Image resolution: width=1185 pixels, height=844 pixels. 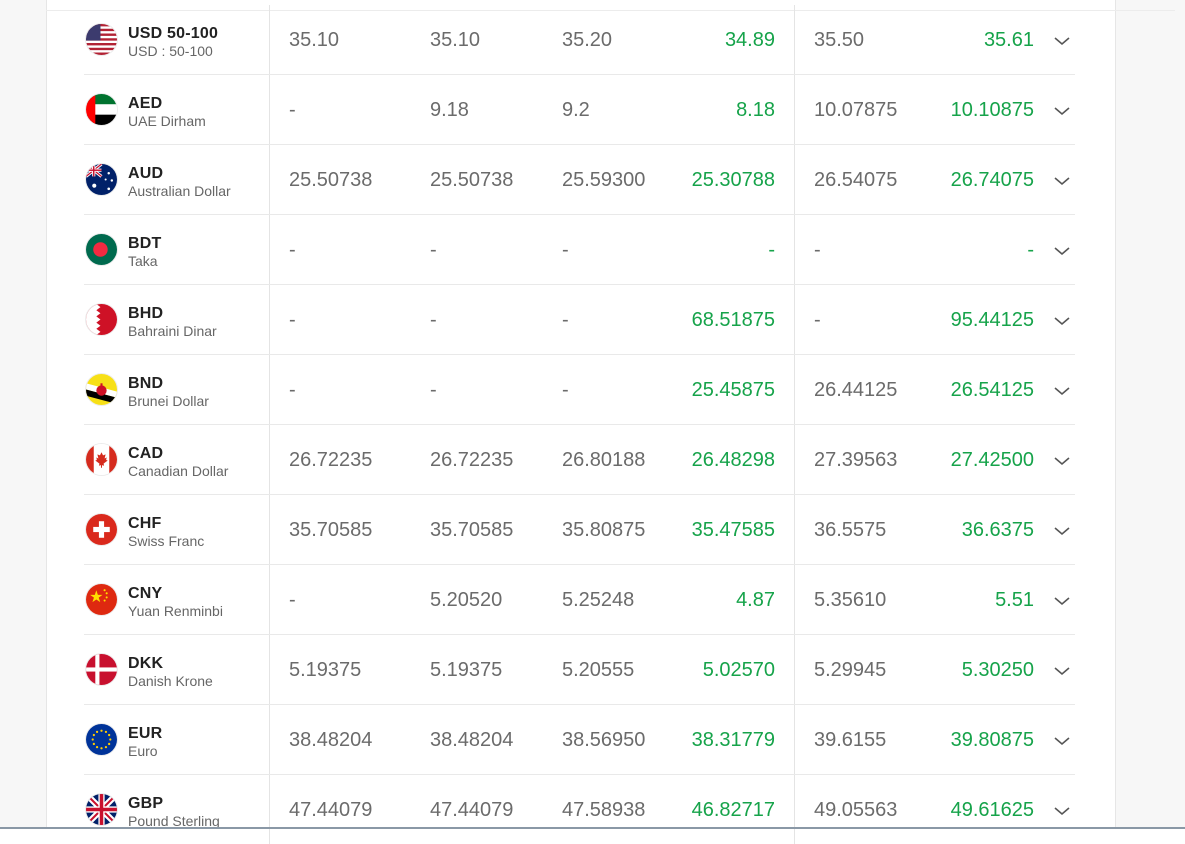 What do you see at coordinates (146, 663) in the screenshot?
I see `currency-code: DKK` at bounding box center [146, 663].